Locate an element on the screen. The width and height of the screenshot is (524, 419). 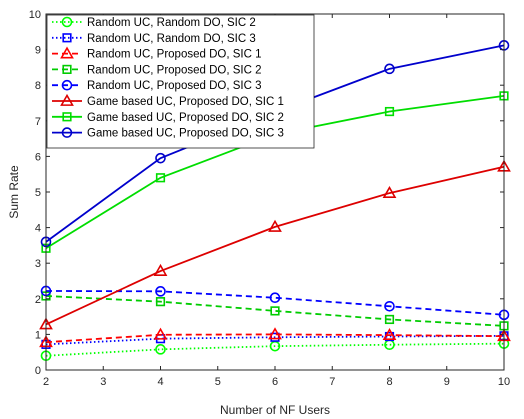
x-tick-label: 2 is located at coordinates (46, 382).